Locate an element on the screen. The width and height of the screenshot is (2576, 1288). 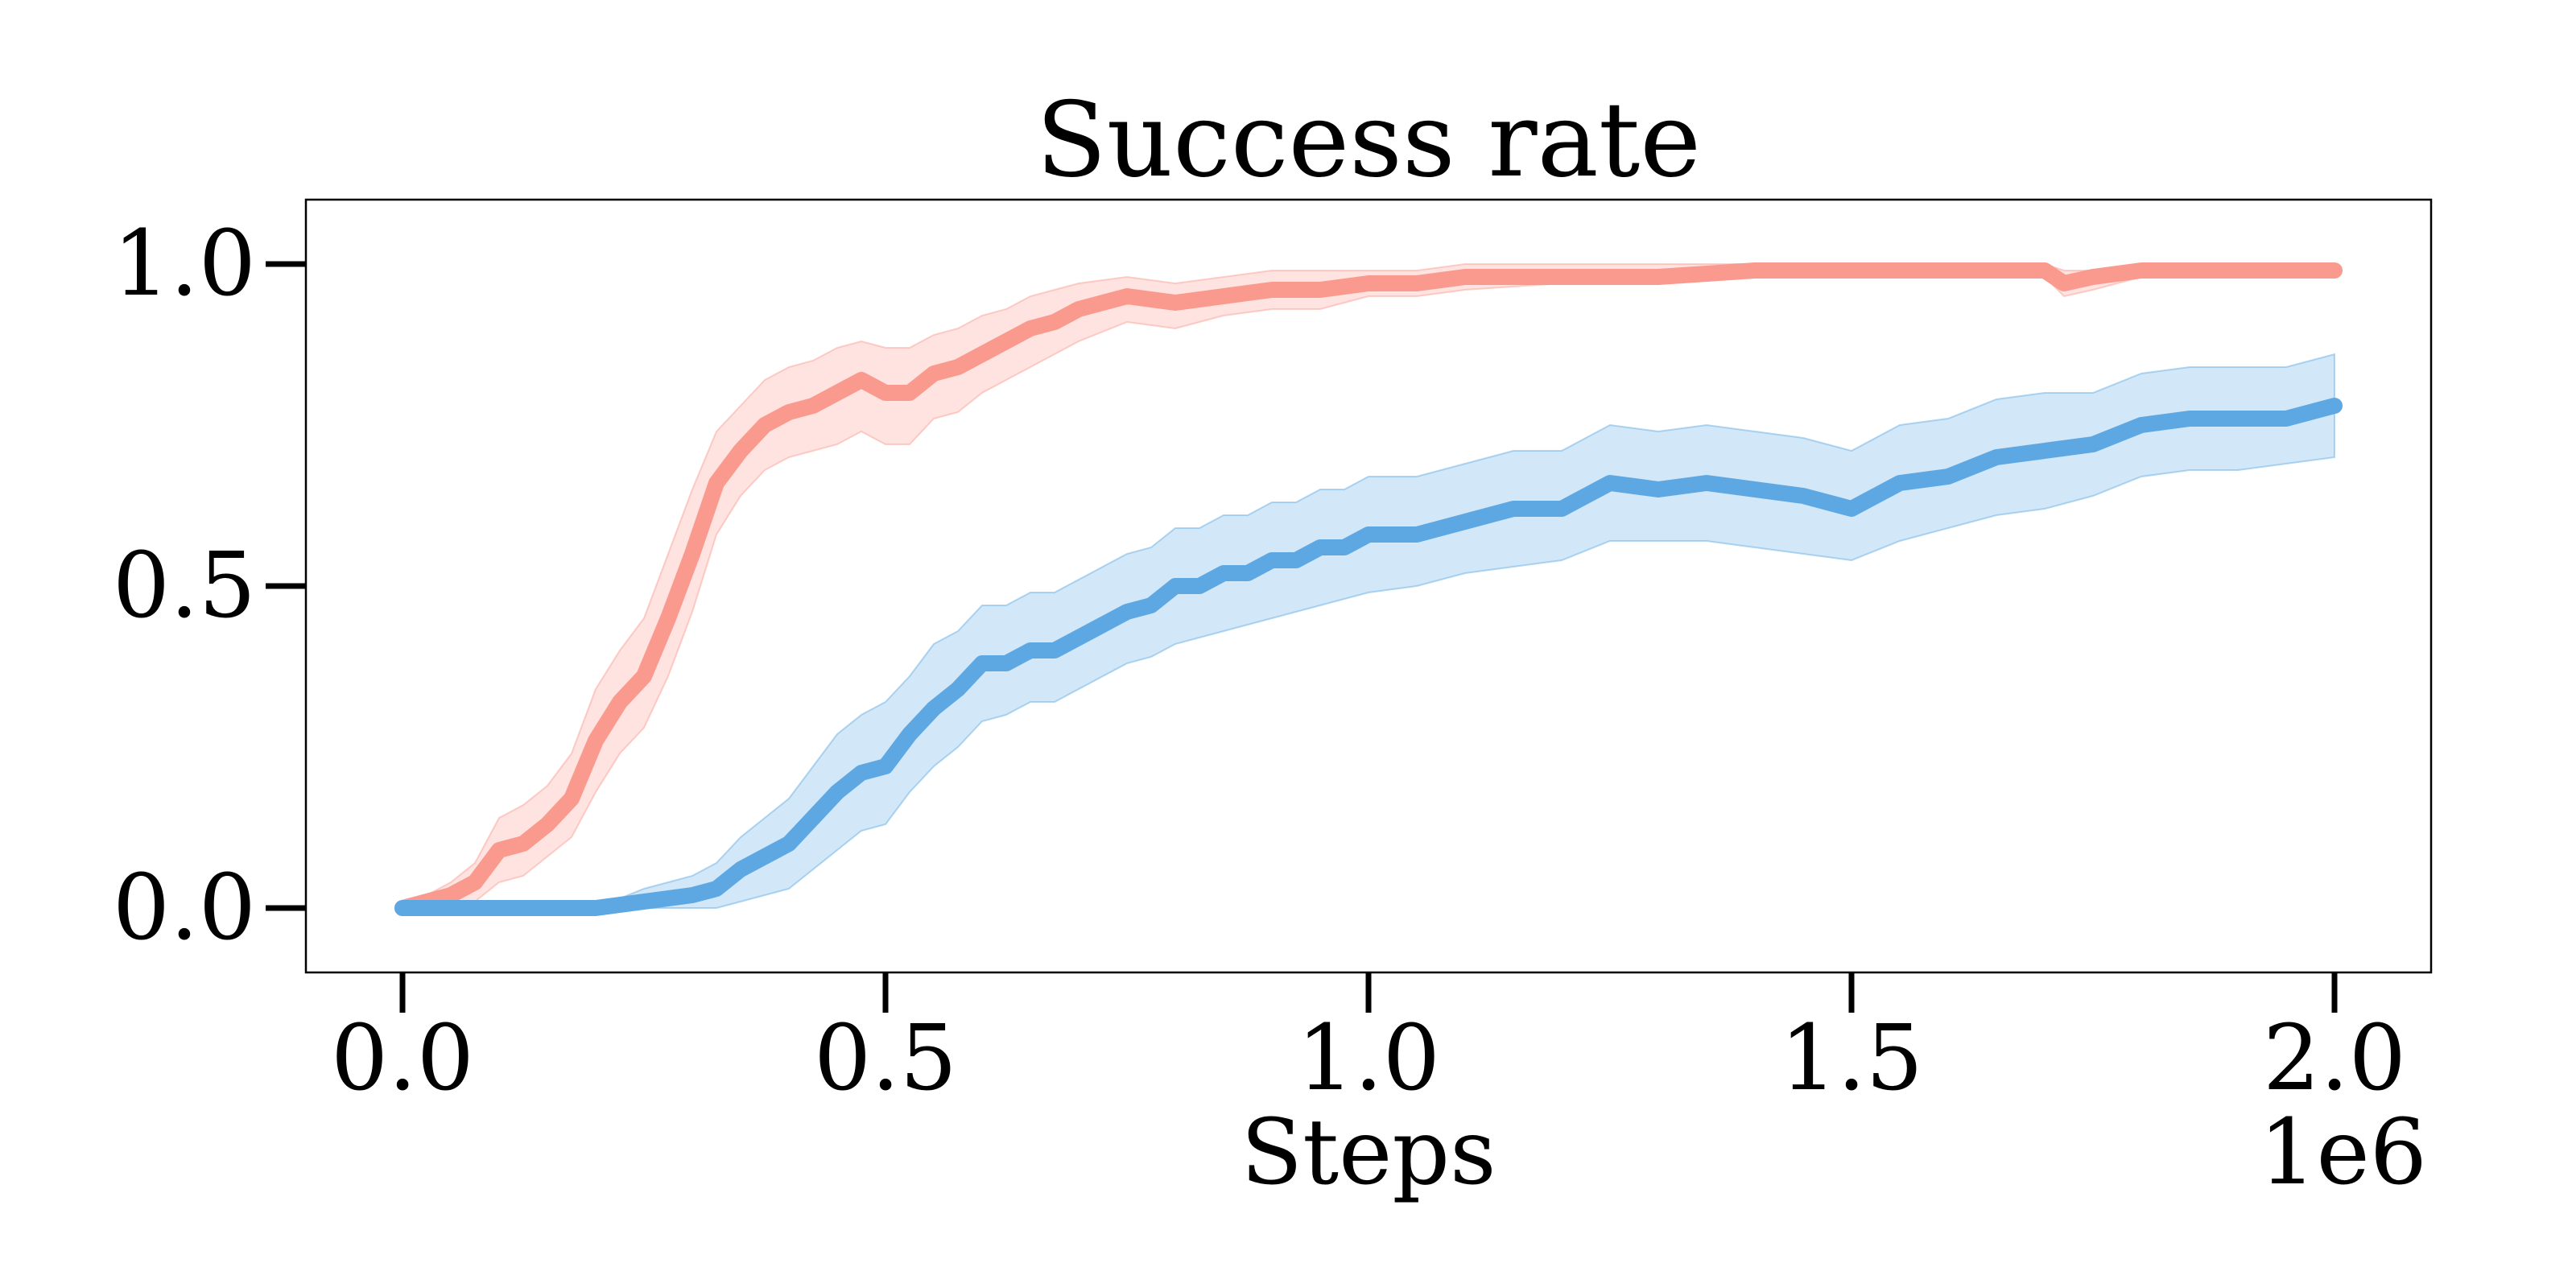
x-axis-ticks: 0.0 0.5 1.0 1.5 2.0 is located at coordinates (1368, 1041).